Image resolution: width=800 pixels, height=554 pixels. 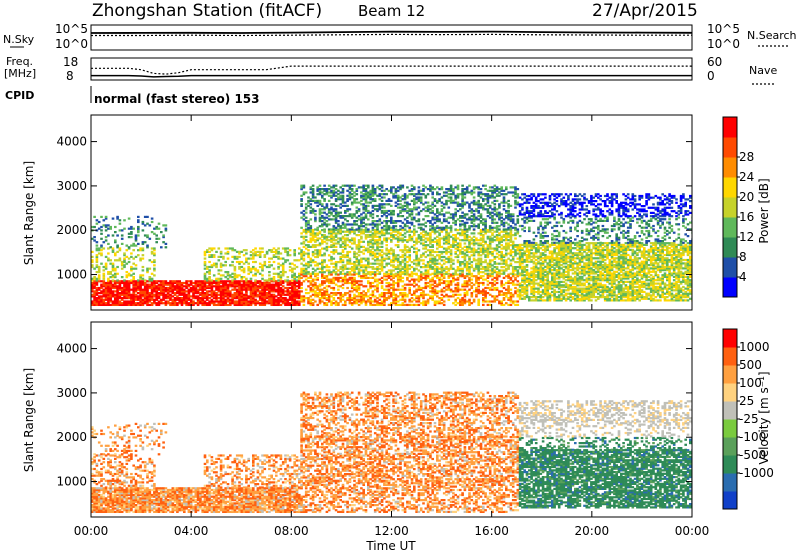 What do you see at coordinates (750, 383) in the screenshot?
I see `velocity-colorbar-tick-label: 100` at bounding box center [750, 383].